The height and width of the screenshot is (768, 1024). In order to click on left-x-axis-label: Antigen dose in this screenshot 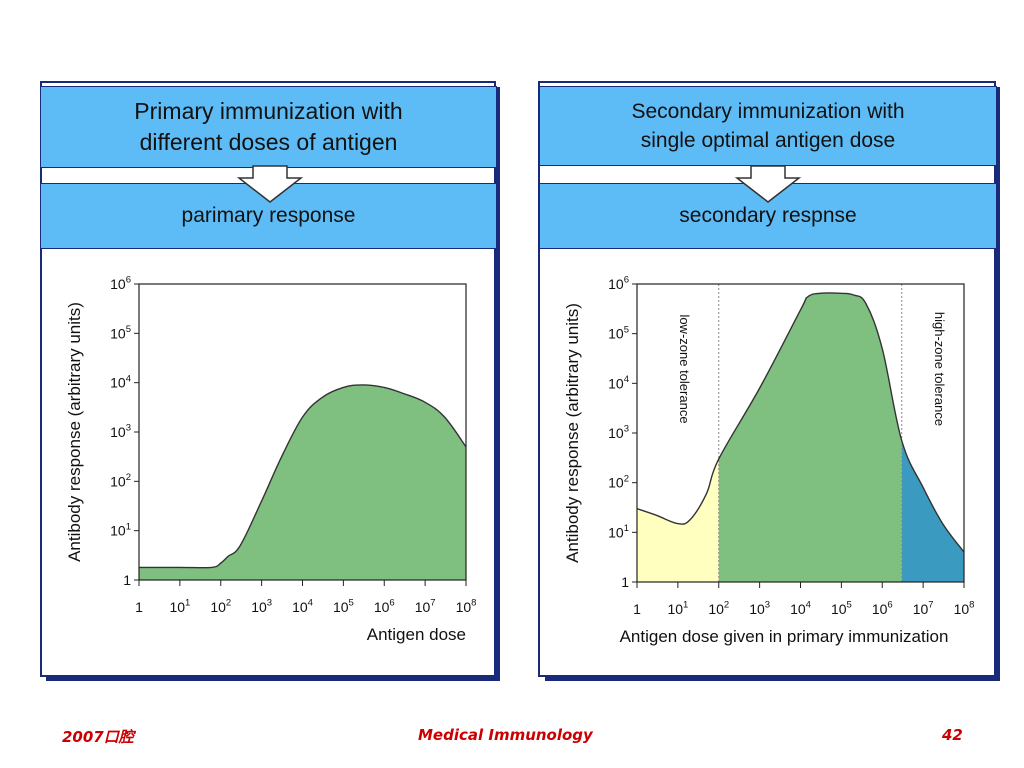, I will do `click(416, 634)`.